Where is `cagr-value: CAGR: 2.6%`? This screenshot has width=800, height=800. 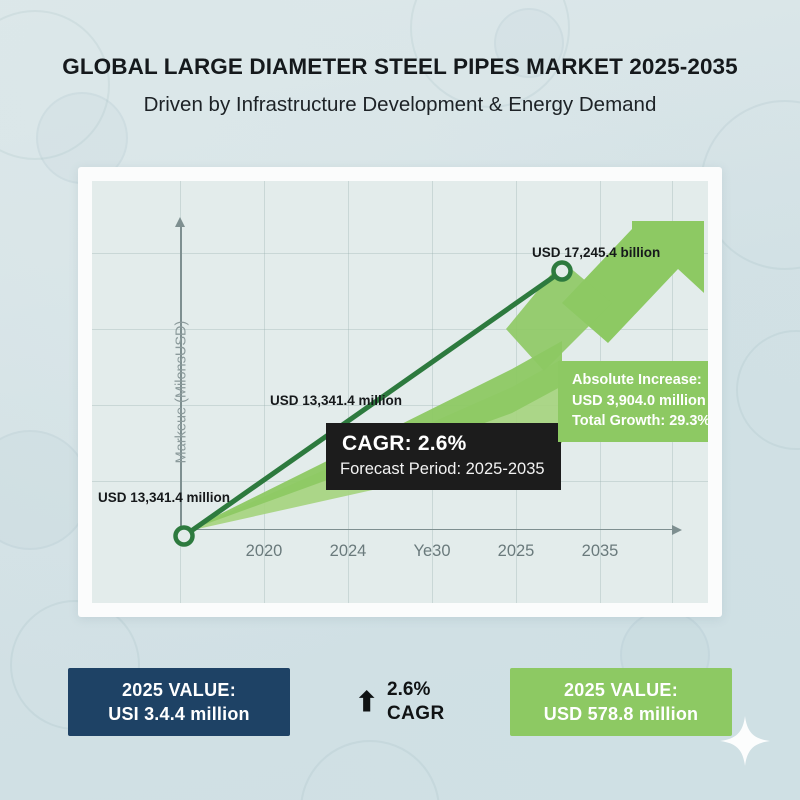 cagr-value: CAGR: 2.6% is located at coordinates (404, 443).